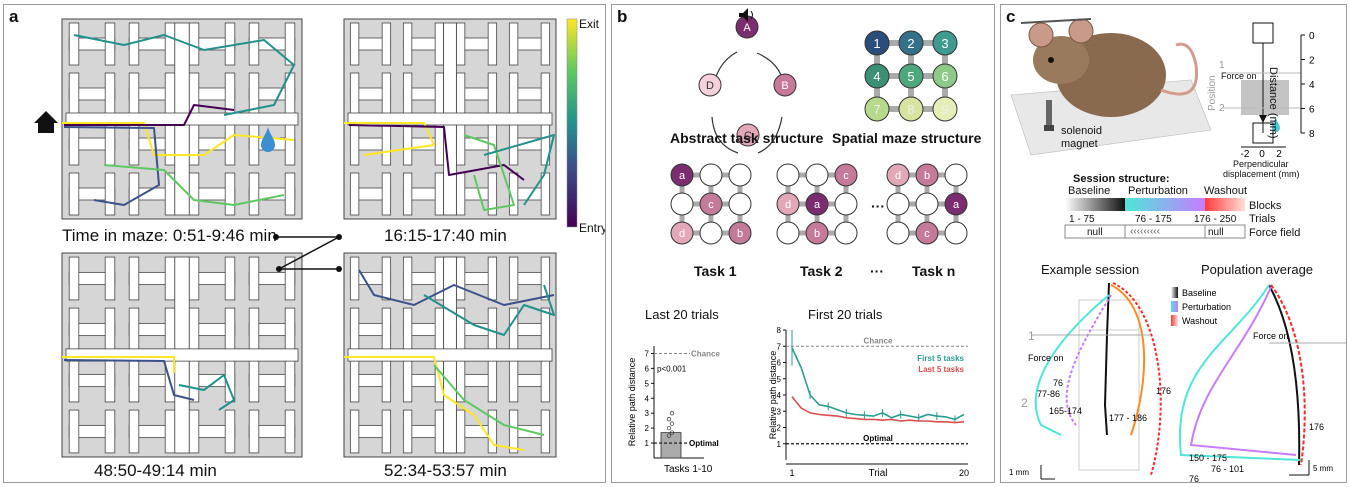  I want to click on spatial-node, so click(945, 76).